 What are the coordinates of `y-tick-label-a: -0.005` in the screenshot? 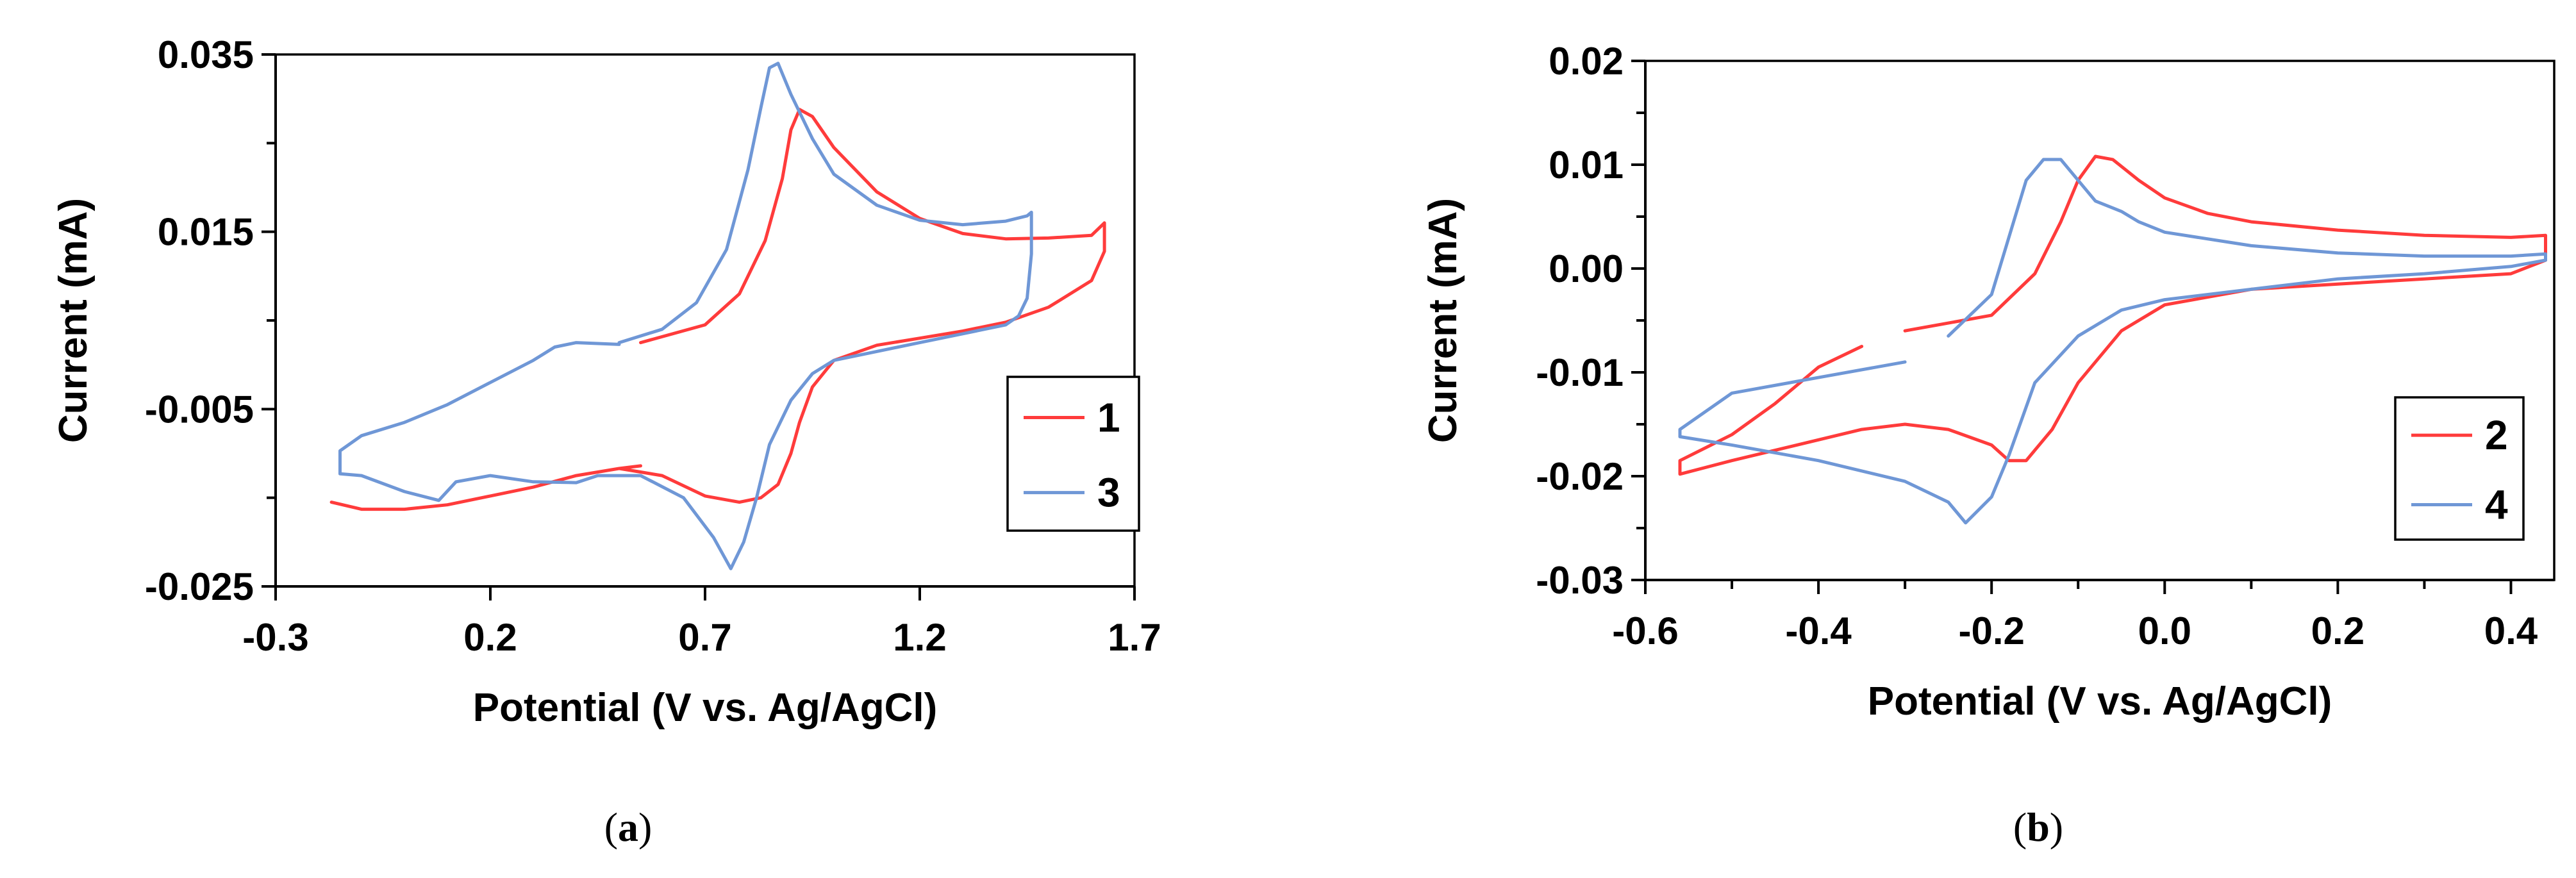 It's located at (199, 409).